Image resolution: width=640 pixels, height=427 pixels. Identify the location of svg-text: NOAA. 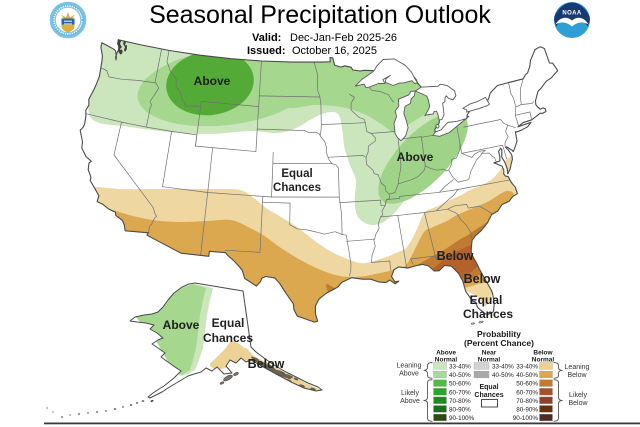
(572, 14).